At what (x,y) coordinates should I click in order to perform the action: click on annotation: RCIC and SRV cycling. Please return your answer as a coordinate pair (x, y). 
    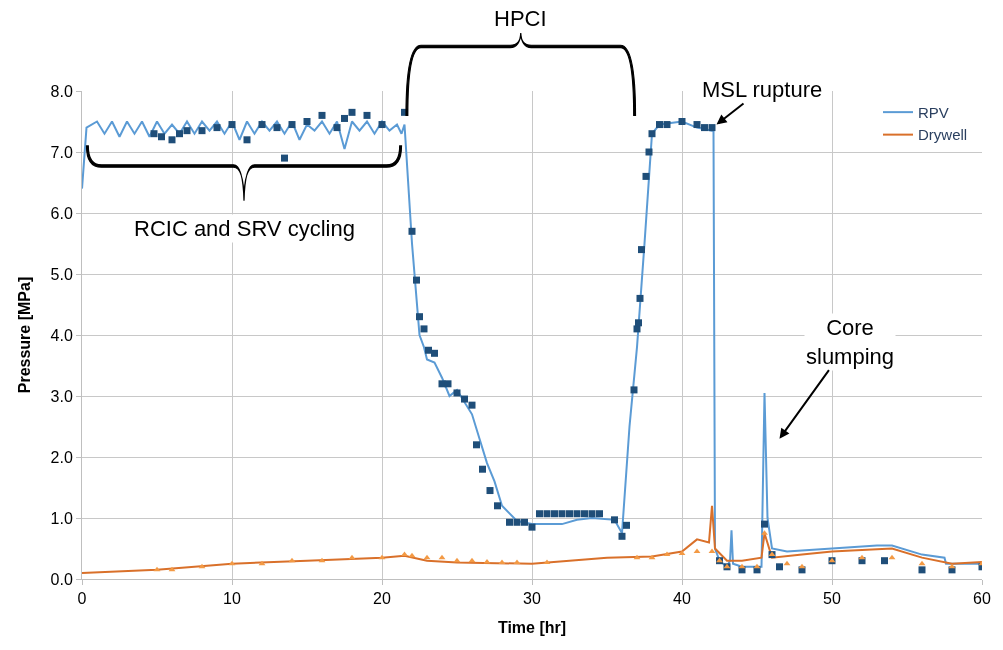
    Looking at the image, I should click on (244, 228).